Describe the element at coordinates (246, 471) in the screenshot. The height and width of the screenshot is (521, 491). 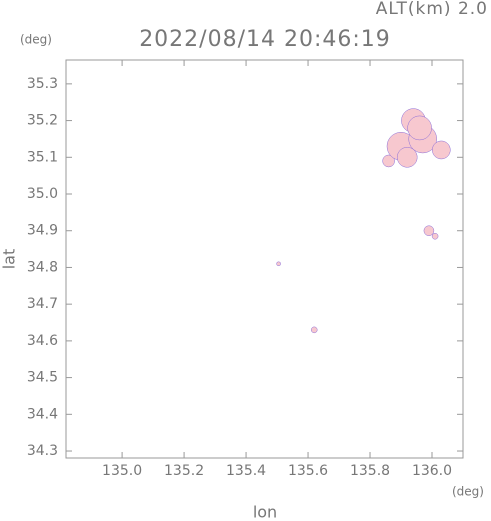
I see `x-tick-label: 135.4` at that location.